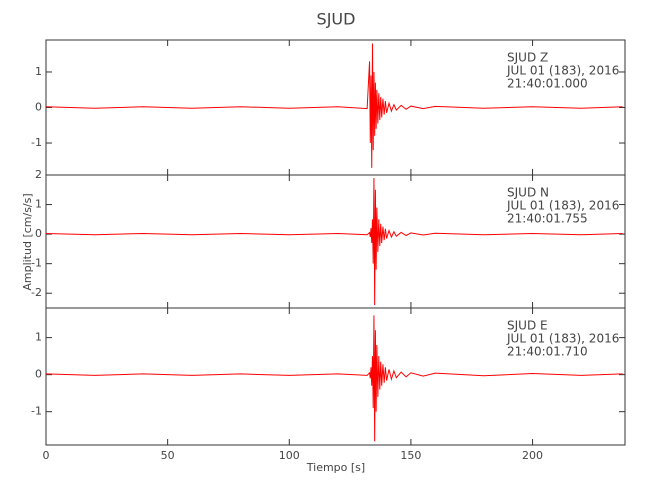 This screenshot has width=650, height=500. Describe the element at coordinates (528, 193) in the screenshot. I see `trace-label: SJUD N` at that location.